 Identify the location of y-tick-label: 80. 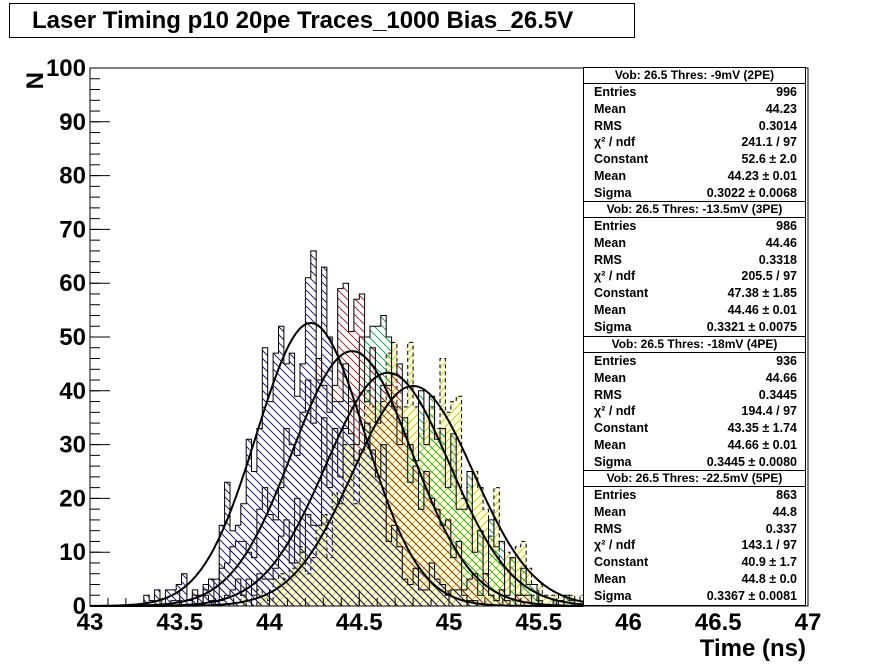
(72, 176).